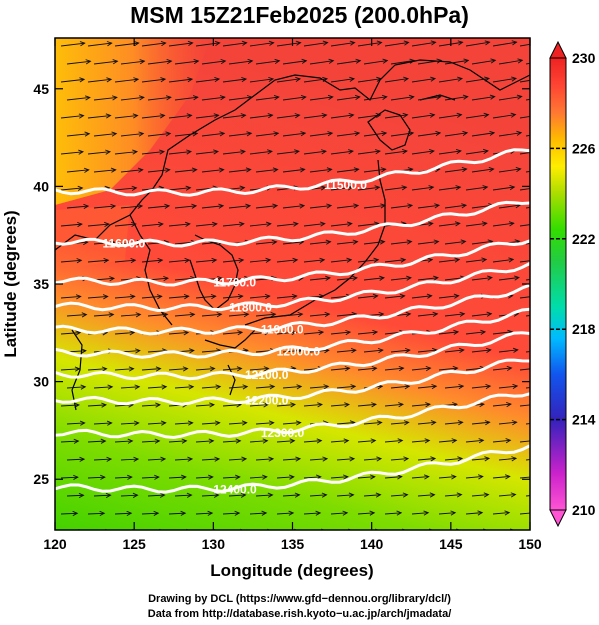  What do you see at coordinates (558, 284) in the screenshot?
I see `colorbar-gradient` at bounding box center [558, 284].